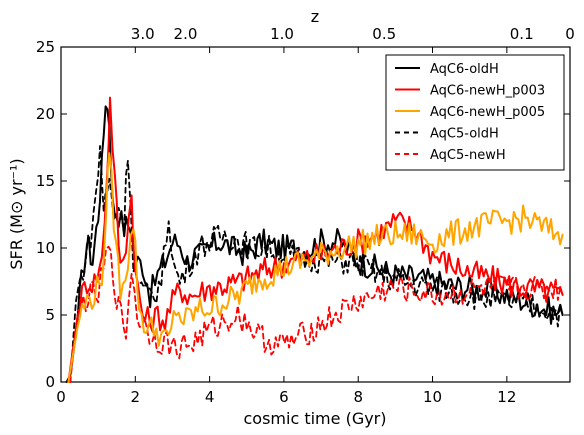  What do you see at coordinates (315, 16) in the screenshot?
I see `top-axis-label: z` at bounding box center [315, 16].